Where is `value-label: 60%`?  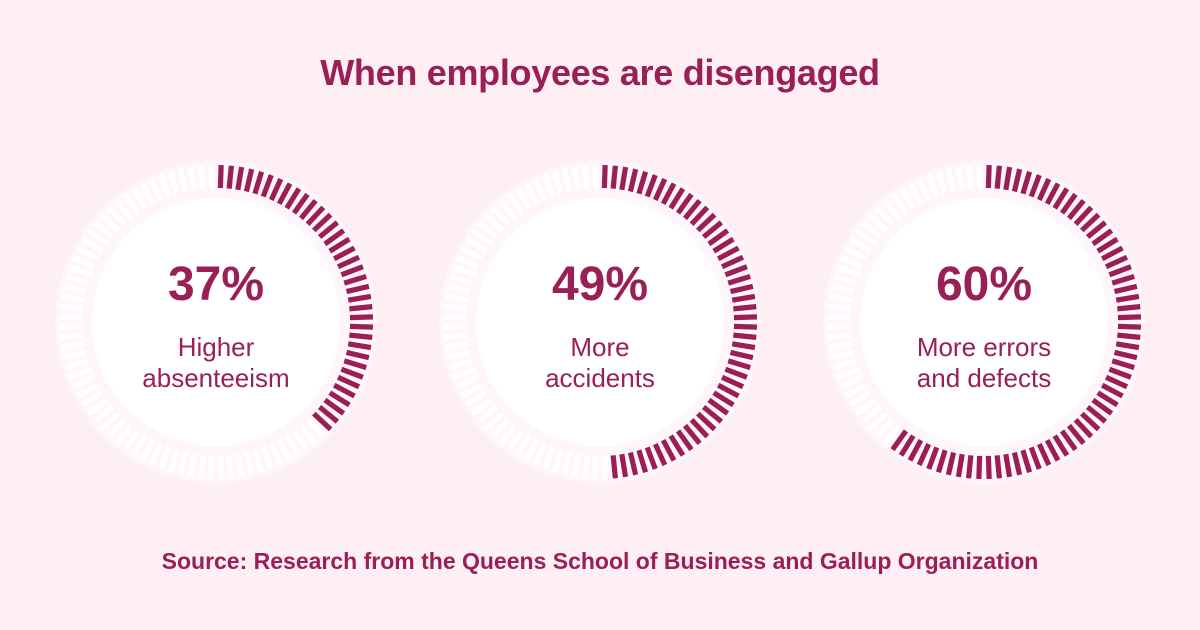 value-label: 60% is located at coordinates (984, 284).